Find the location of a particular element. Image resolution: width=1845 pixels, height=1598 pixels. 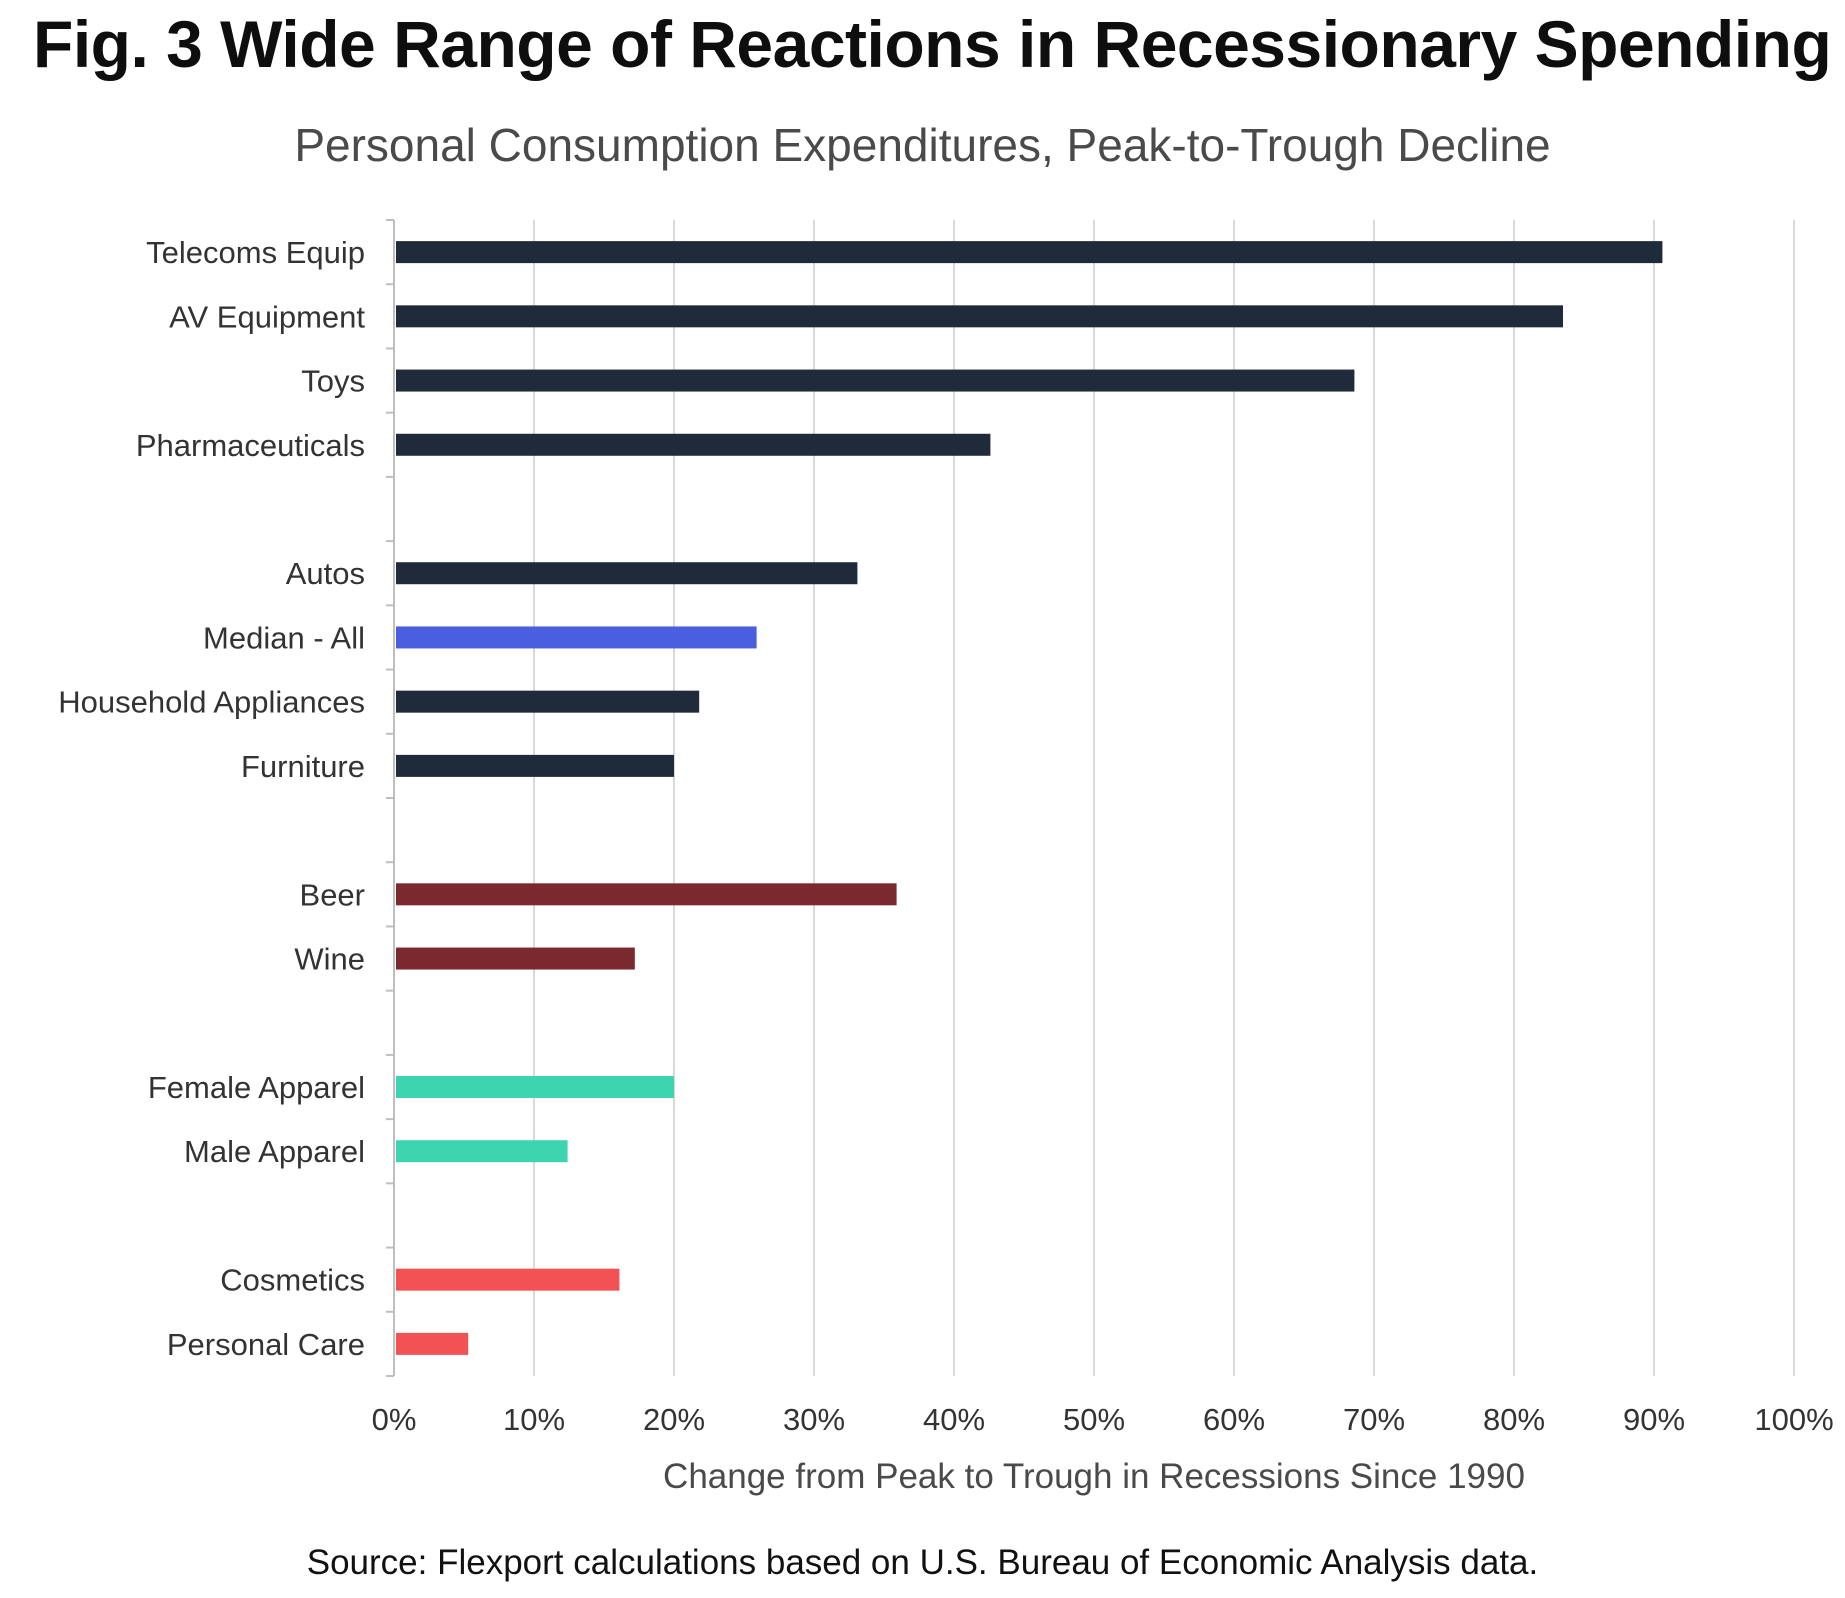

category-label: Median - All is located at coordinates (284, 637).